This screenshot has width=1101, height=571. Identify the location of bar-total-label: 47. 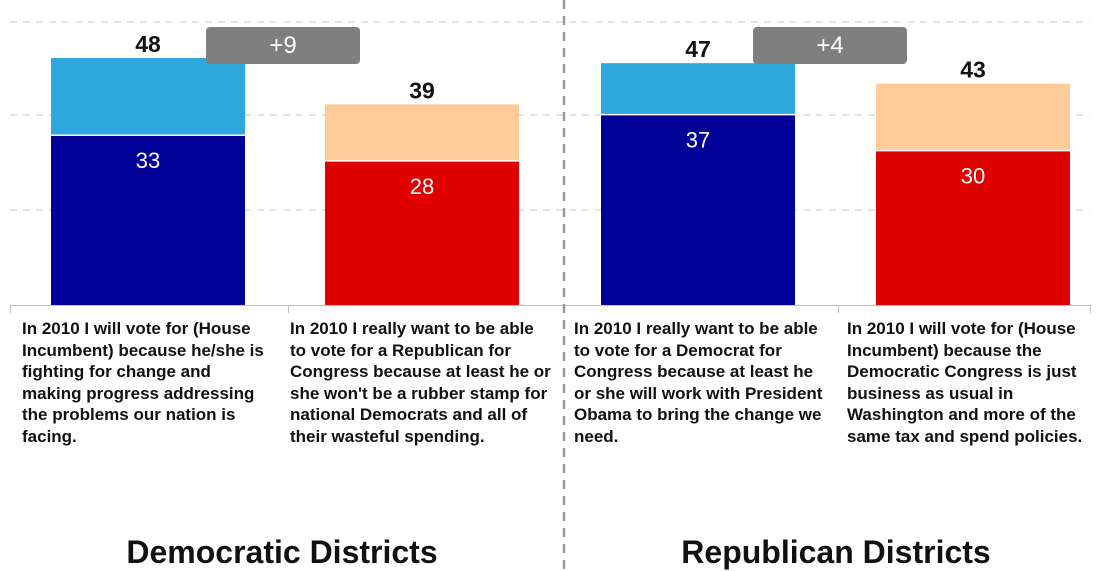
(698, 49).